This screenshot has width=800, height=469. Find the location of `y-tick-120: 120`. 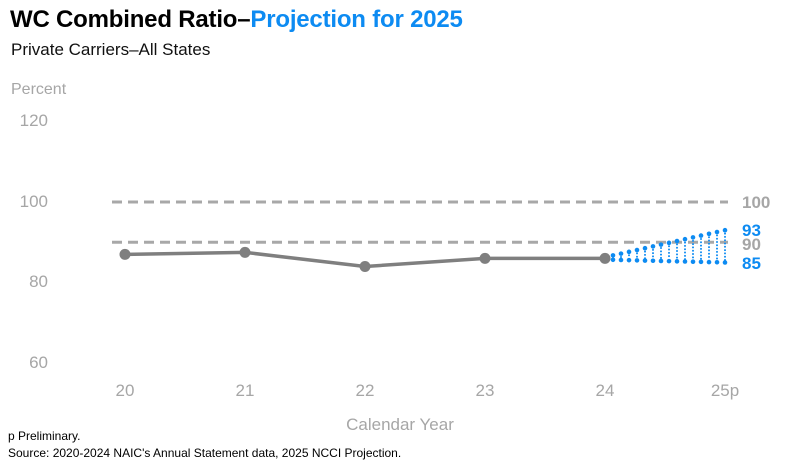

y-tick-120: 120 is located at coordinates (33, 120).